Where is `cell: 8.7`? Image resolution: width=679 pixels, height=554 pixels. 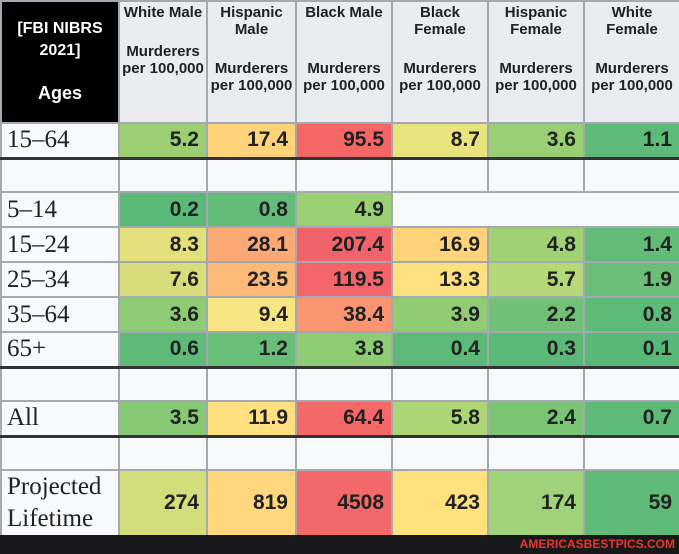
cell: 8.7 is located at coordinates (440, 141).